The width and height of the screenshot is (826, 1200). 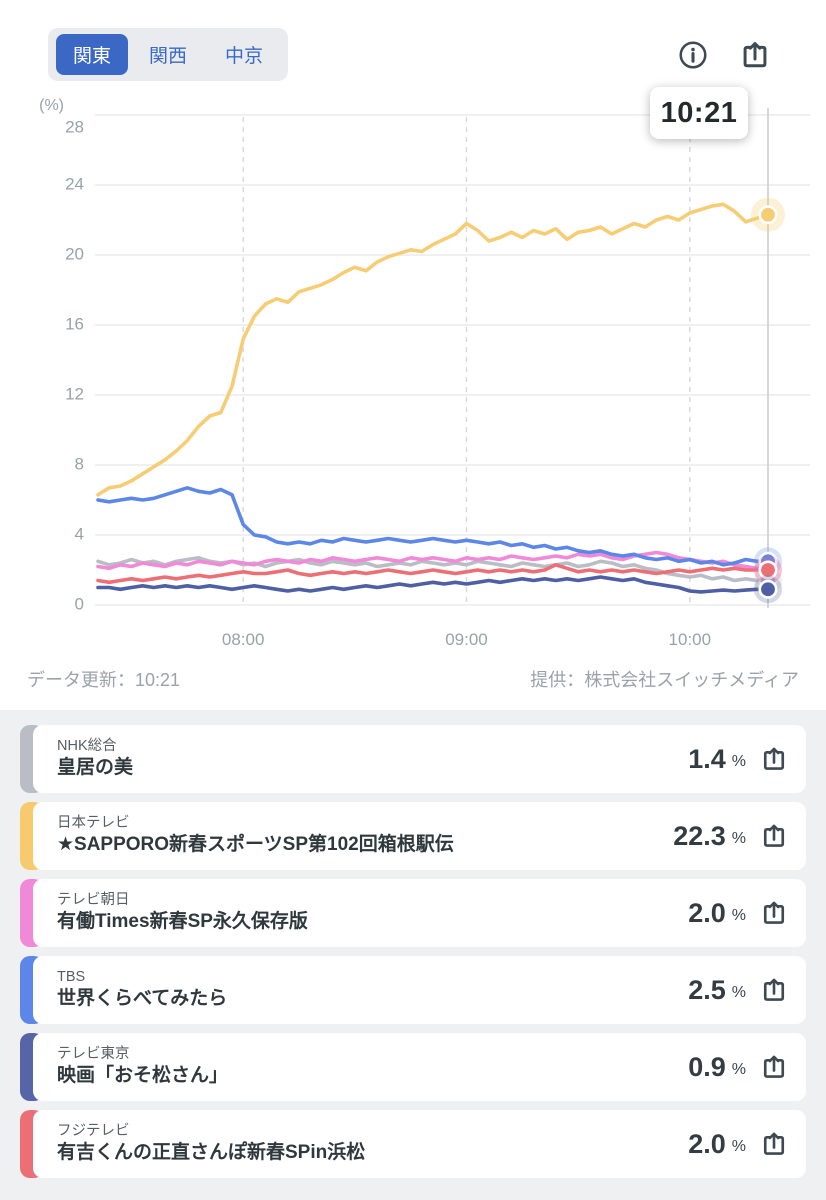 I want to click on channel-card: フジテレビ 有吉くんの正直さんぽ新春SPin浜松 2.0 %, so click(x=413, y=1144).